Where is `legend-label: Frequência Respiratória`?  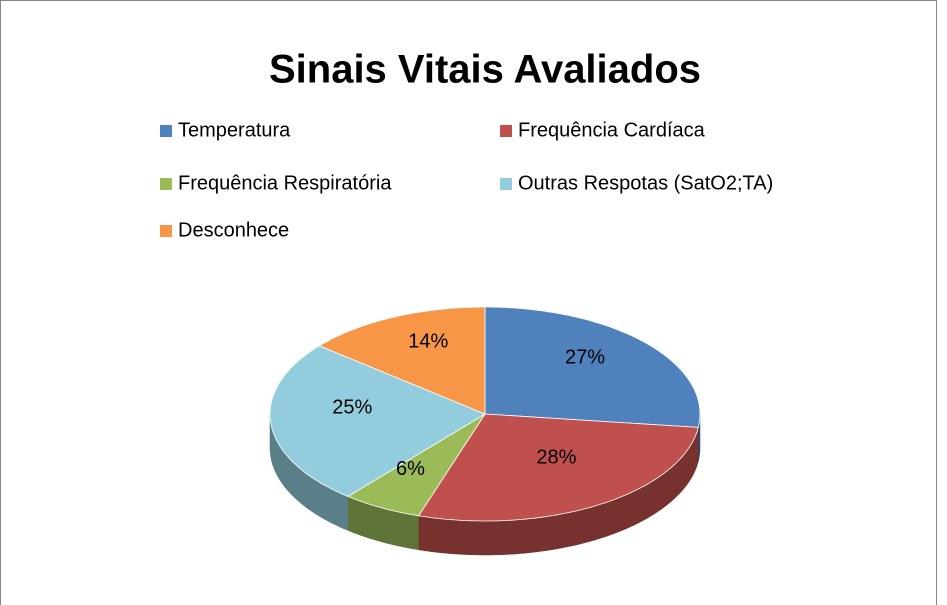 legend-label: Frequência Respiratória is located at coordinates (285, 183).